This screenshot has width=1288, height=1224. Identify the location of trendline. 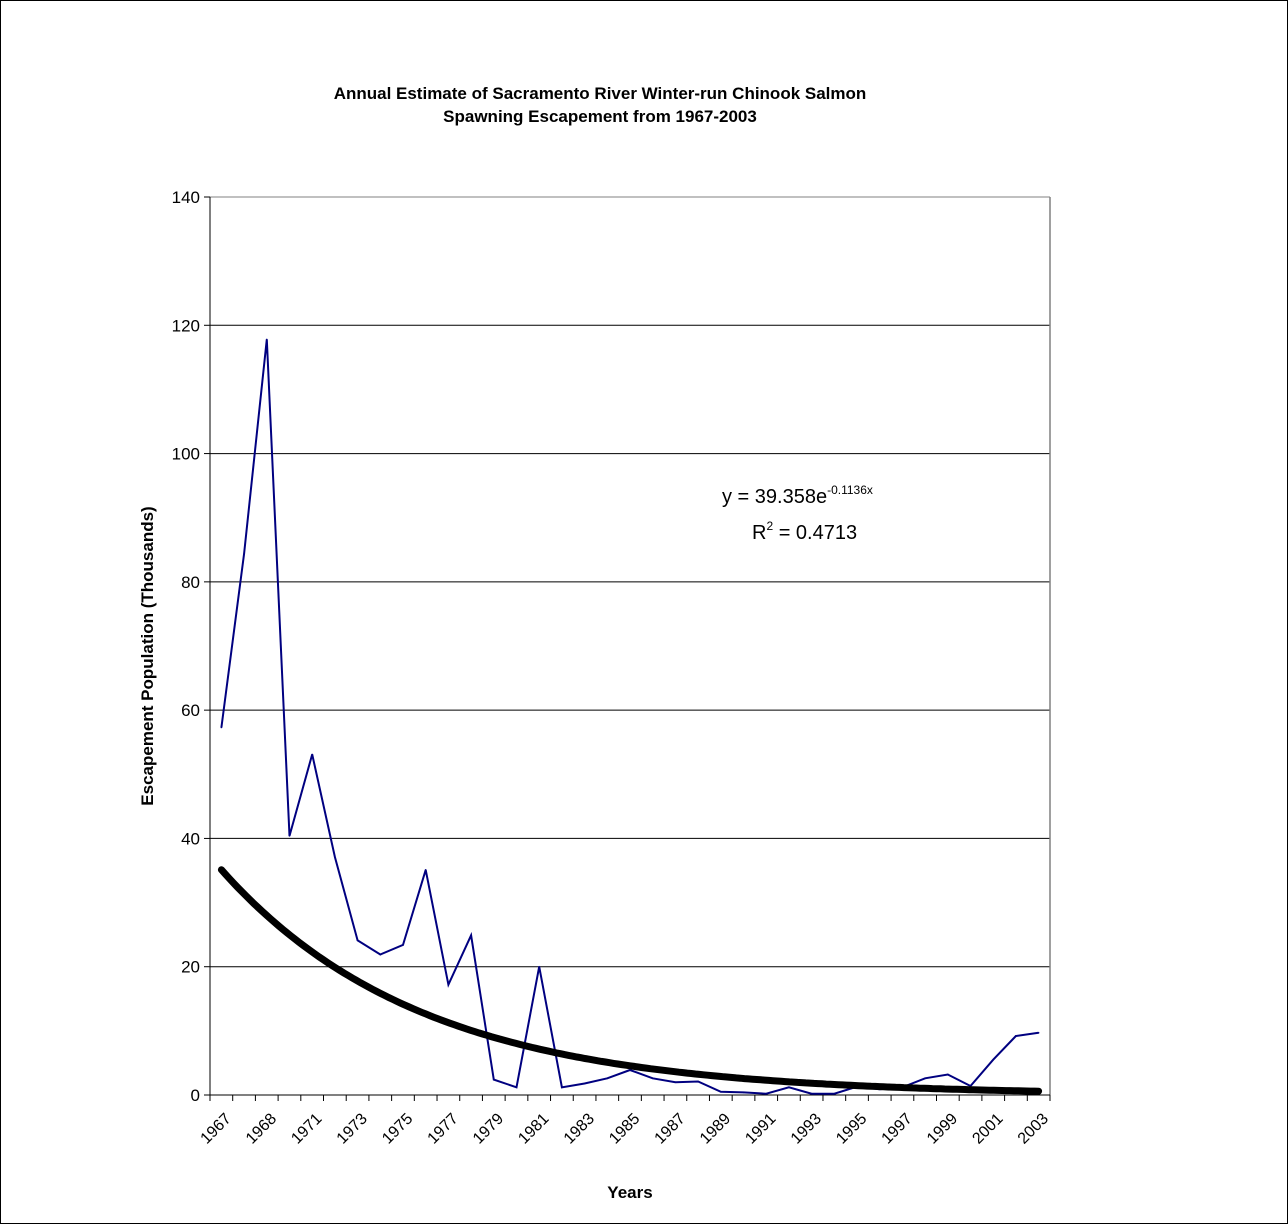
(630, 980).